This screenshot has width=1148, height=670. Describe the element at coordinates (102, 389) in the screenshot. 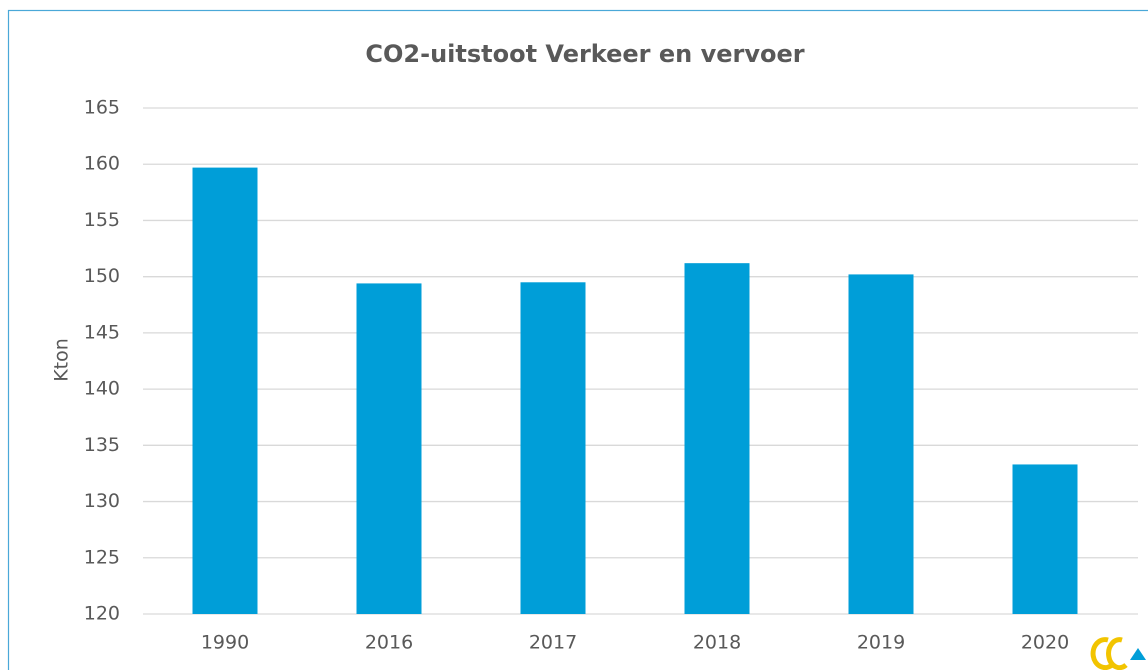

I see `y-tick-label: 140` at that location.